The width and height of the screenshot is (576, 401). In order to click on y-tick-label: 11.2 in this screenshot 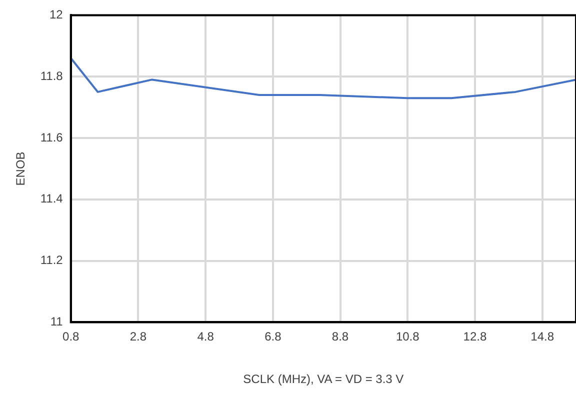, I will do `click(52, 260)`.